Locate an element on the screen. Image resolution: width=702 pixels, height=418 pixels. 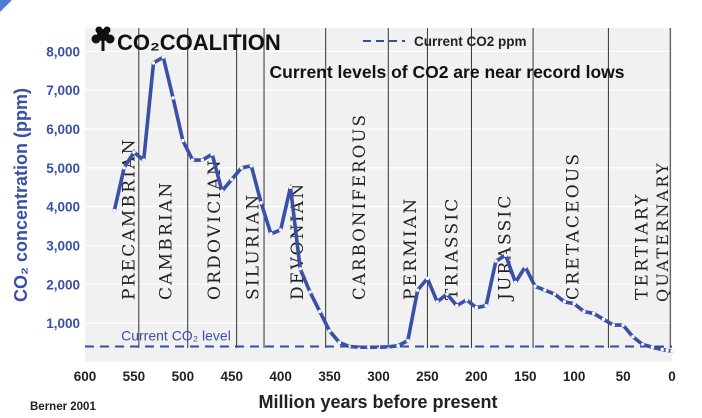
period-label: TERTIARY is located at coordinates (642, 246).